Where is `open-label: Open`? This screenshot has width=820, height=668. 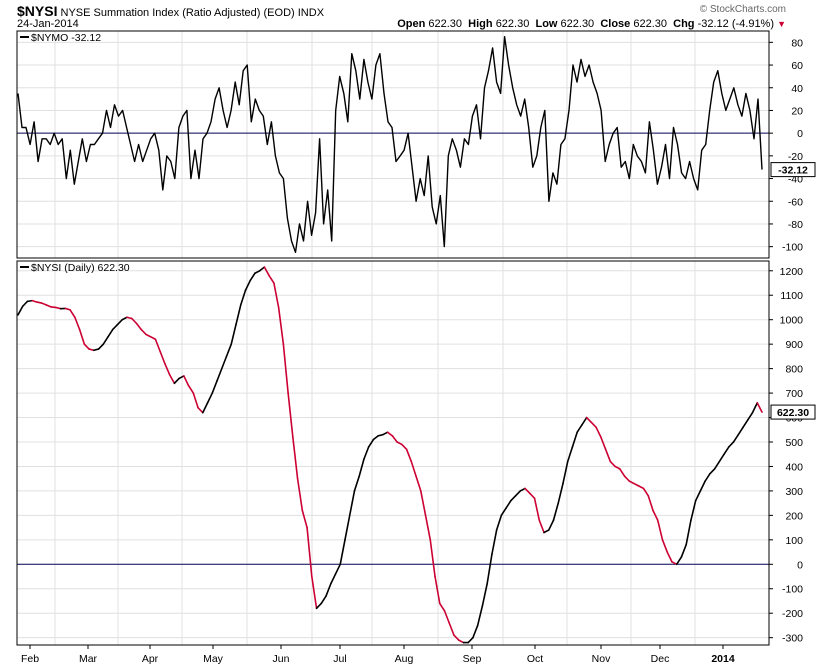
open-label: Open is located at coordinates (411, 24).